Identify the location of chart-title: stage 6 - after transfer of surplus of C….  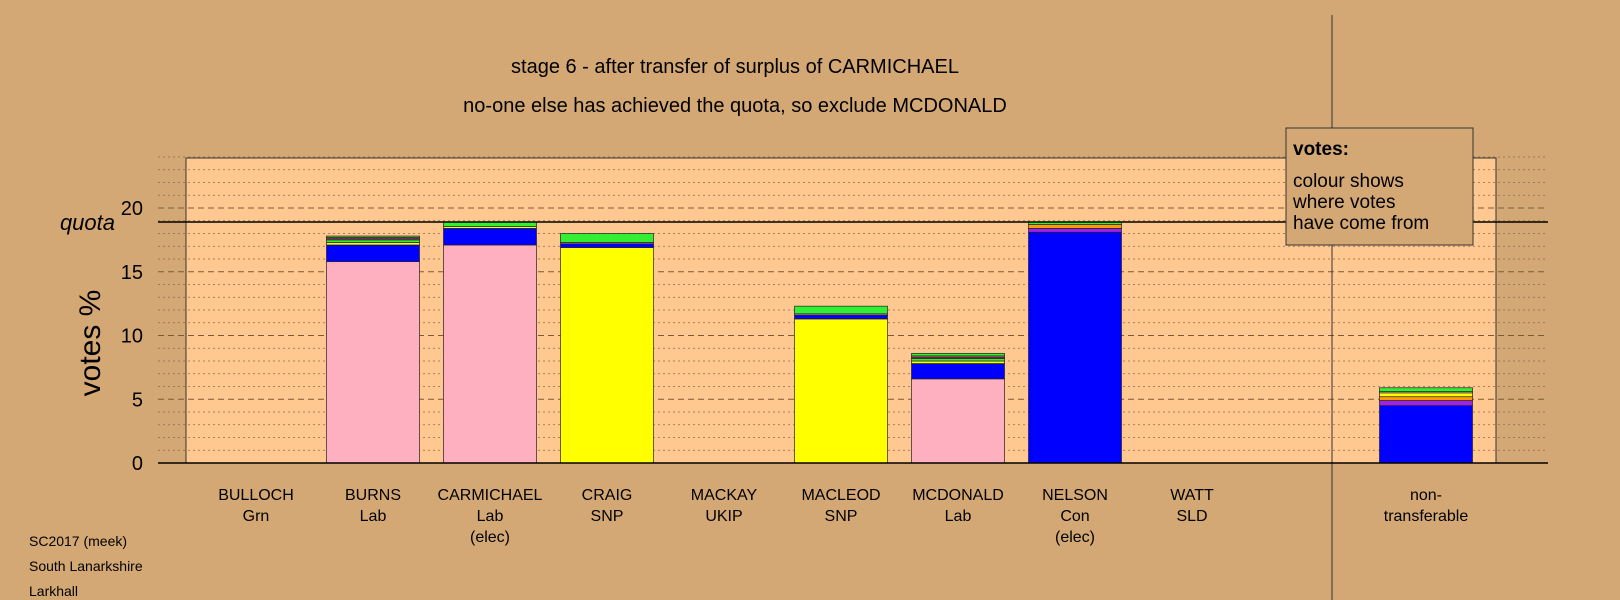
(735, 67).